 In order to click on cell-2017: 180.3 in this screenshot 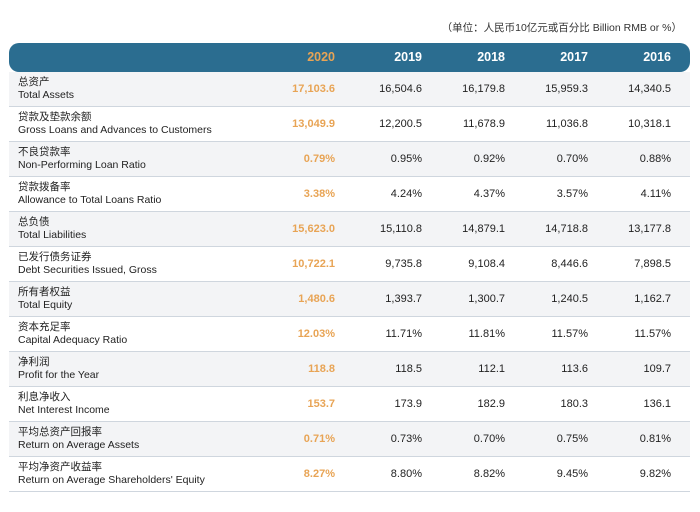, I will do `click(574, 404)`.